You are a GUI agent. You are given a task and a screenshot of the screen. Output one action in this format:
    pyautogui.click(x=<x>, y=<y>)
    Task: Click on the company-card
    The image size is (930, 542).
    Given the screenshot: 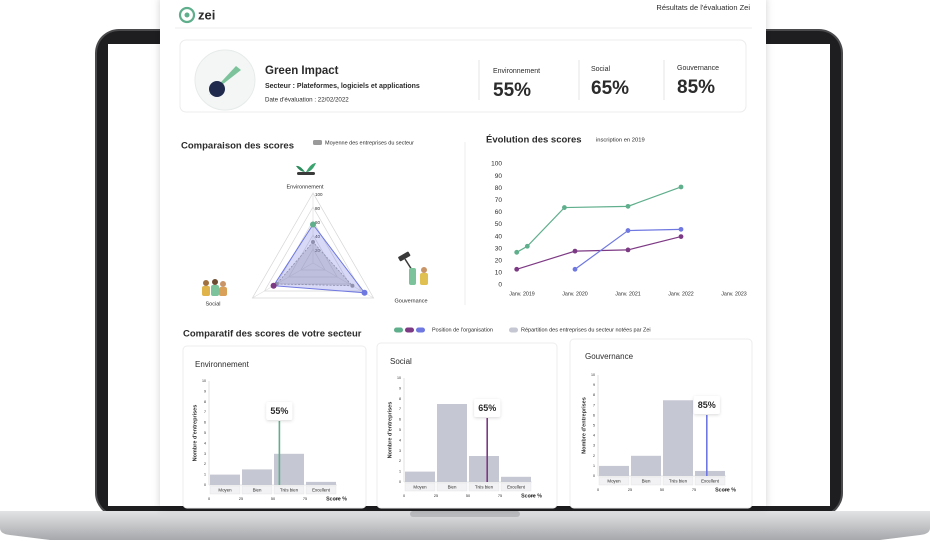 What is the action you would take?
    pyautogui.click(x=463, y=76)
    